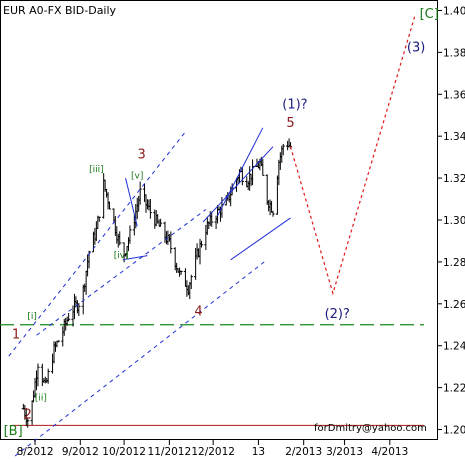 The width and height of the screenshot is (465, 462). I want to click on x-tick-label: 4/2013, so click(389, 452).